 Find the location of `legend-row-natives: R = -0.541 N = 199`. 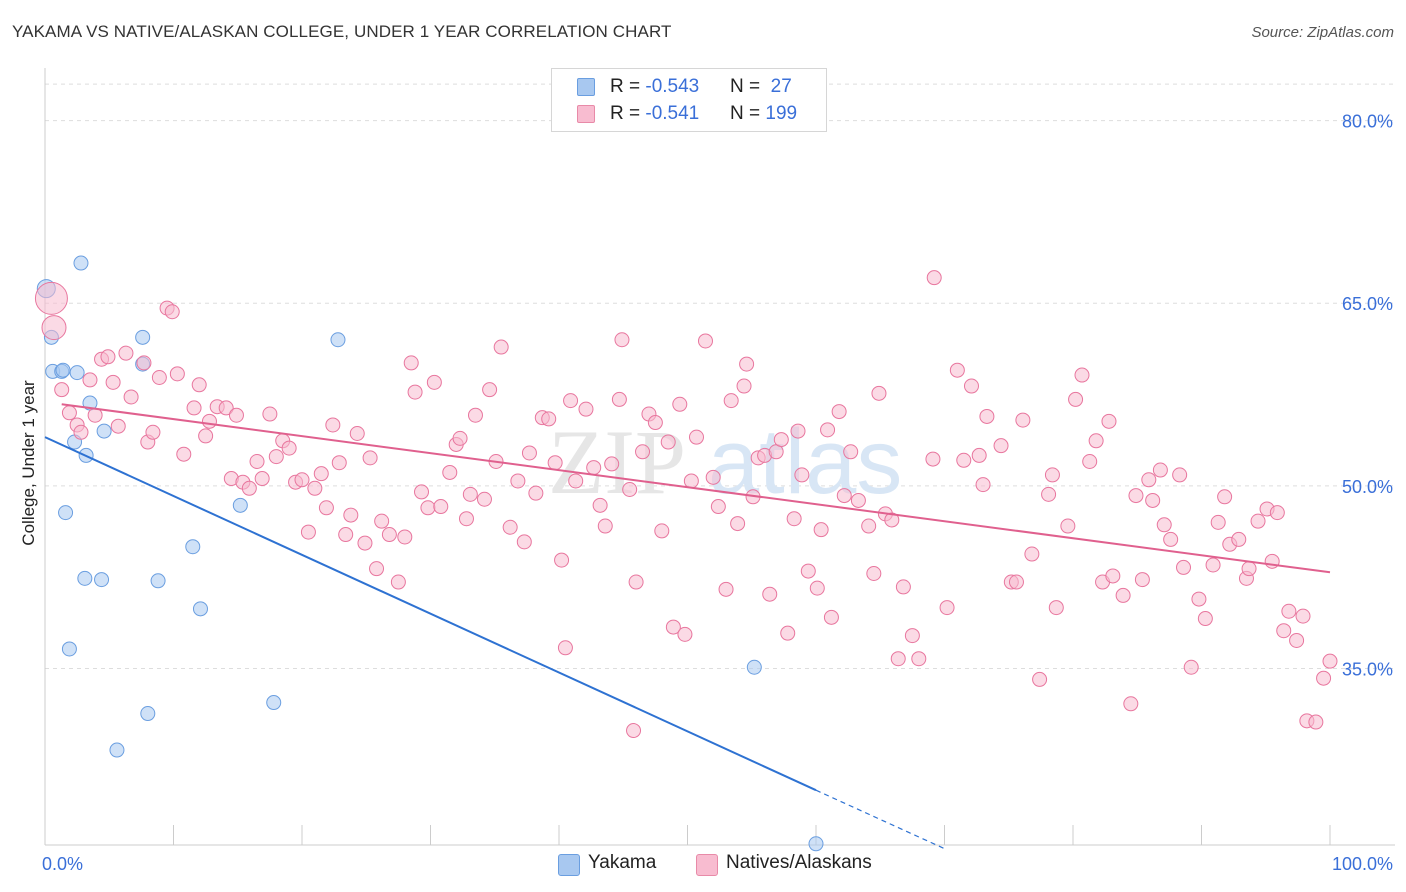

legend-row-natives: R = -0.541 N = 199 is located at coordinates (689, 113).